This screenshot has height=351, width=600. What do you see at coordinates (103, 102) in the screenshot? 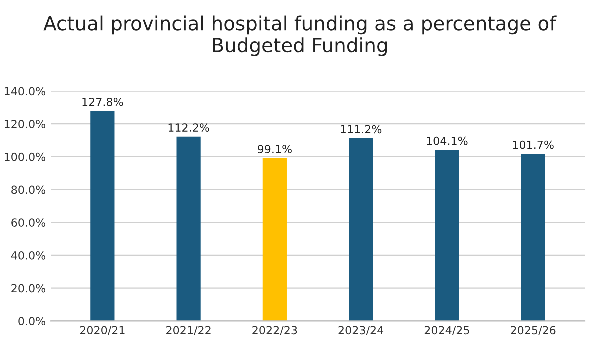
I see `data-label: 127.8%` at bounding box center [103, 102].